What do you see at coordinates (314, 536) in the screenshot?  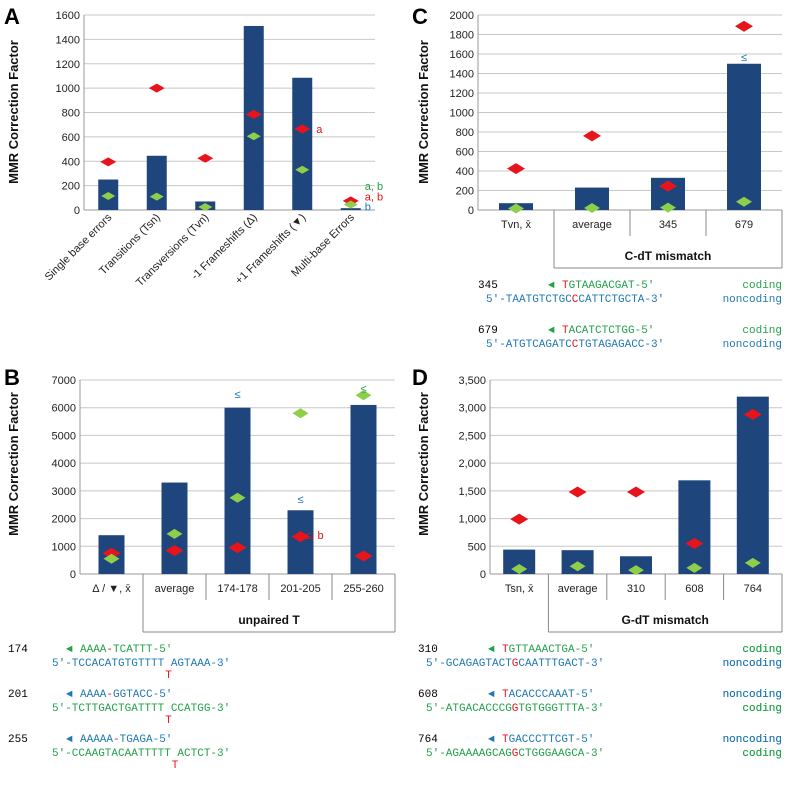 I see `annotation-label: ≤, b` at bounding box center [314, 536].